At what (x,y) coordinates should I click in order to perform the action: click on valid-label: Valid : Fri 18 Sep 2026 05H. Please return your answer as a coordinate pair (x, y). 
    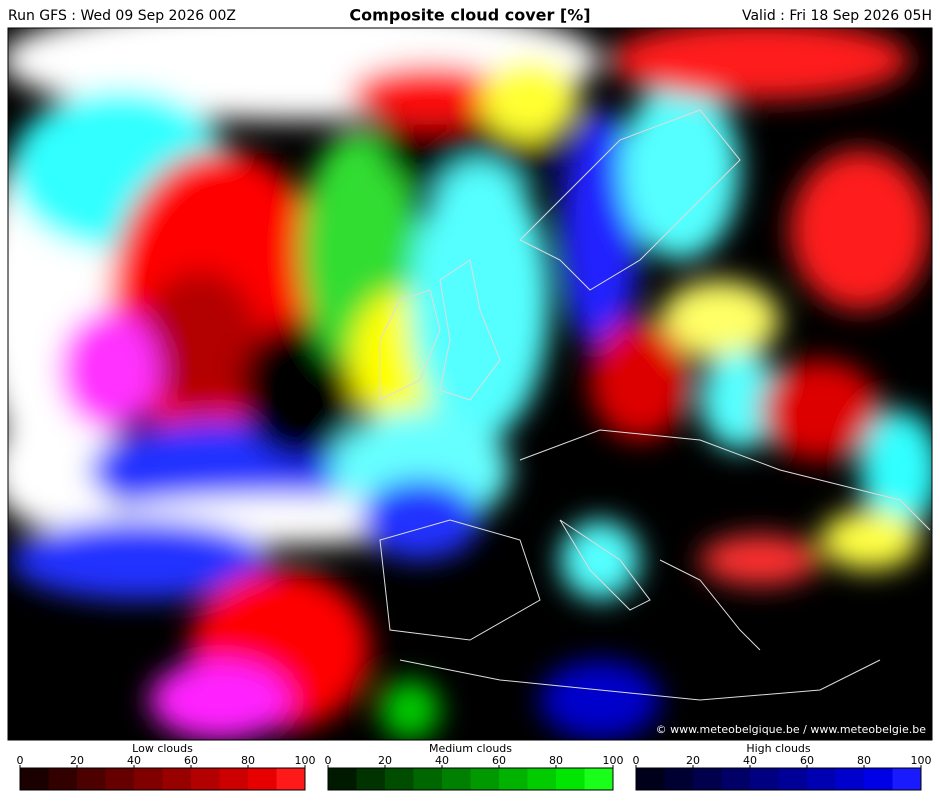
    Looking at the image, I should click on (837, 16).